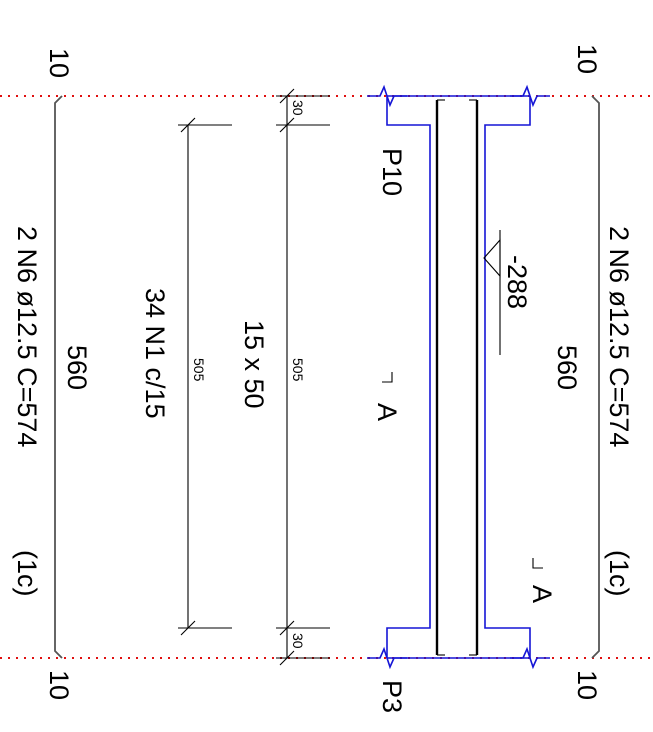 The image size is (653, 732). What do you see at coordinates (392, 696) in the screenshot?
I see `pillar-end-label: P3` at bounding box center [392, 696].